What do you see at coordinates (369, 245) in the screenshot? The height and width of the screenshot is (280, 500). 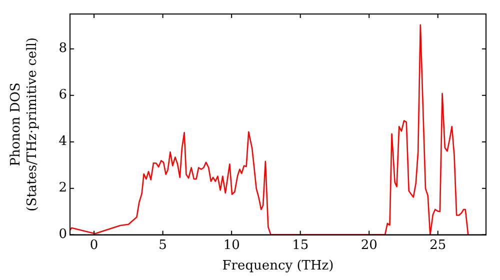 I see `x-tick-label: 20` at bounding box center [369, 245].